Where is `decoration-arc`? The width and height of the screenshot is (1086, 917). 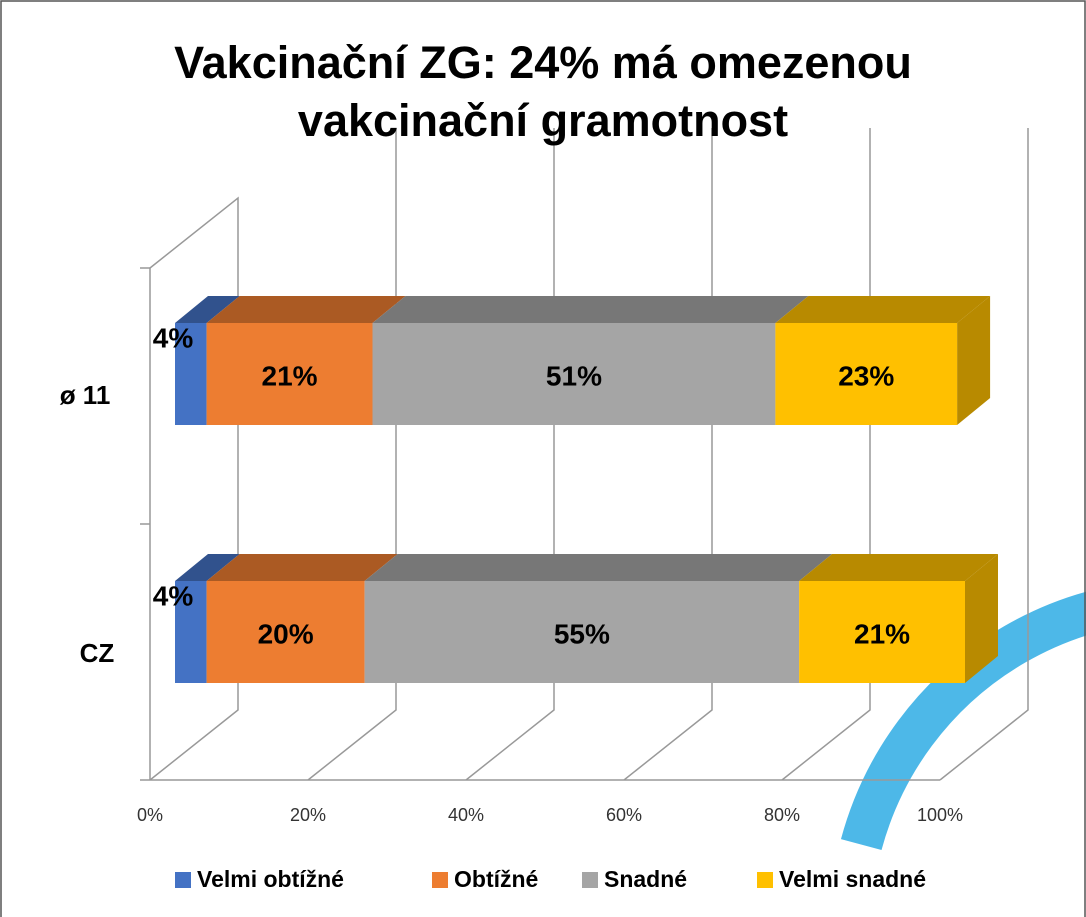 decoration-arc is located at coordinates (963, 715).